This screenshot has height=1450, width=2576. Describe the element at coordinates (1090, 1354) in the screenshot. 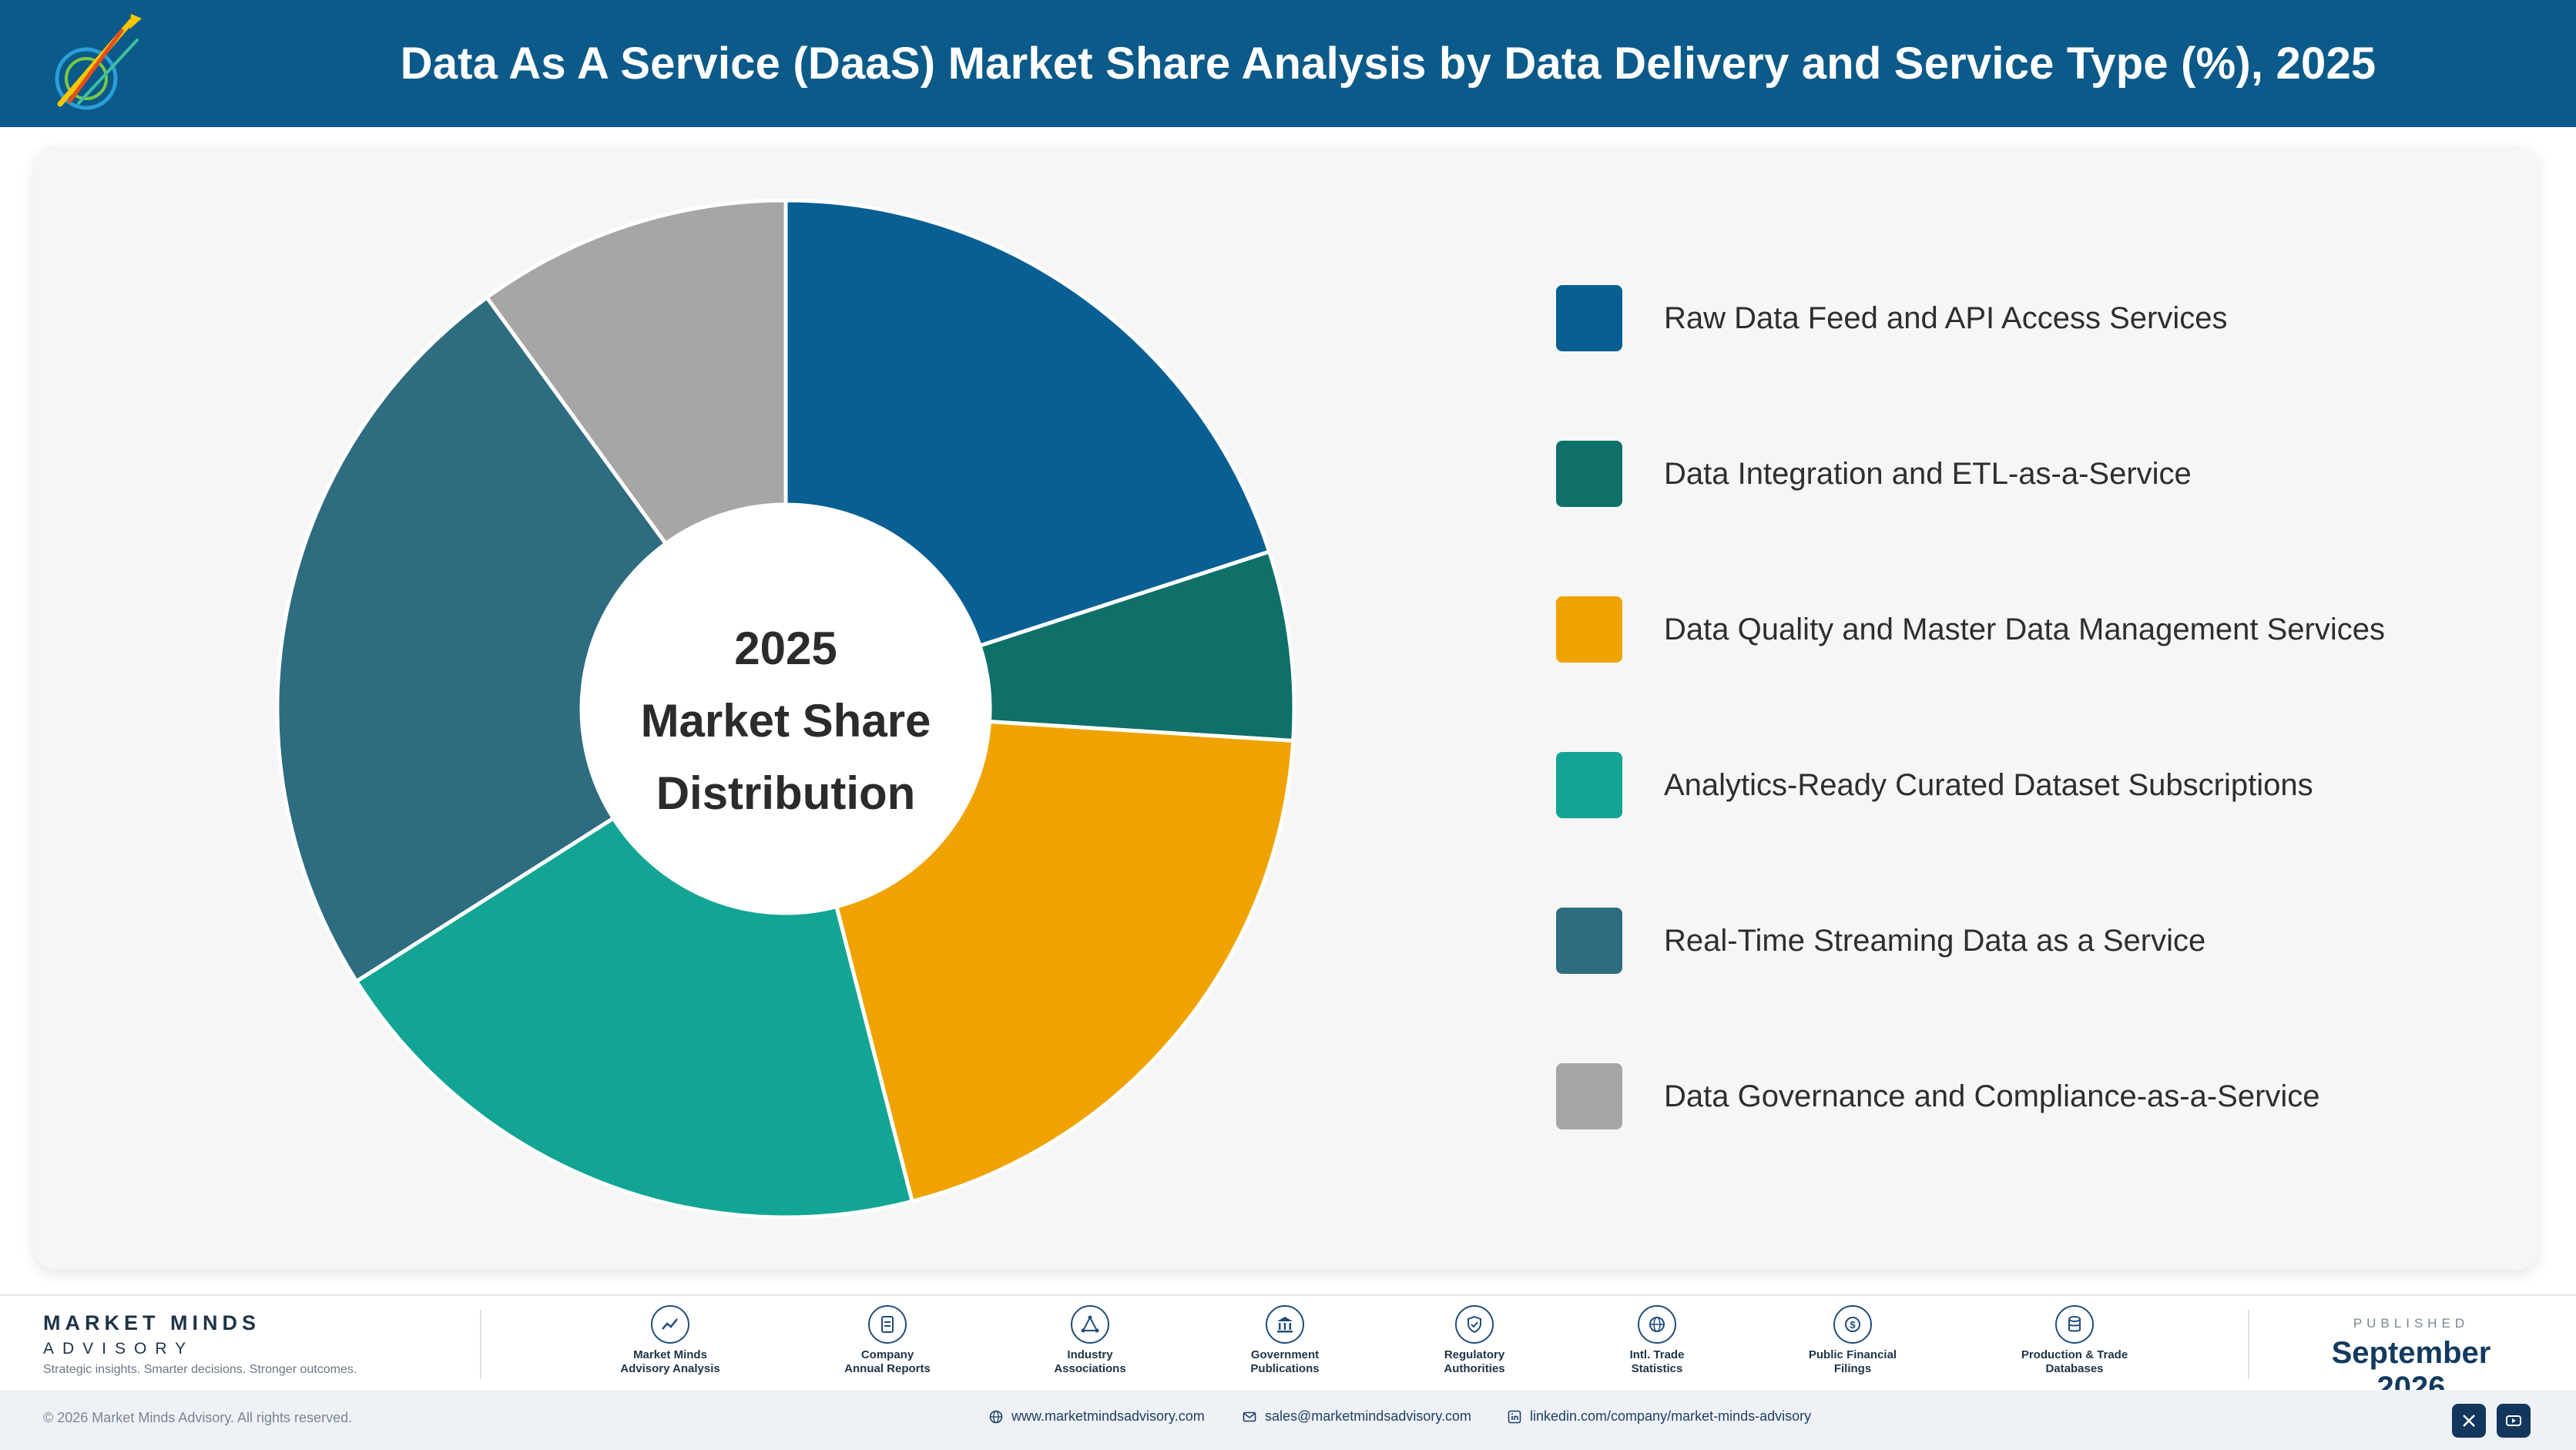

I see `source-label: Industry` at that location.